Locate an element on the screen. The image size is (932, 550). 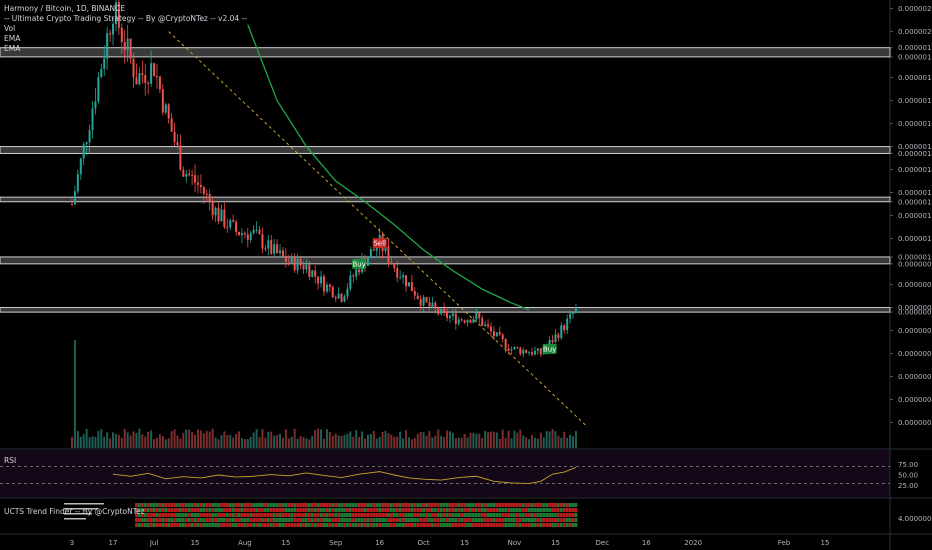
y-tick-label-20: 0.00000060 is located at coordinates (915, 354).